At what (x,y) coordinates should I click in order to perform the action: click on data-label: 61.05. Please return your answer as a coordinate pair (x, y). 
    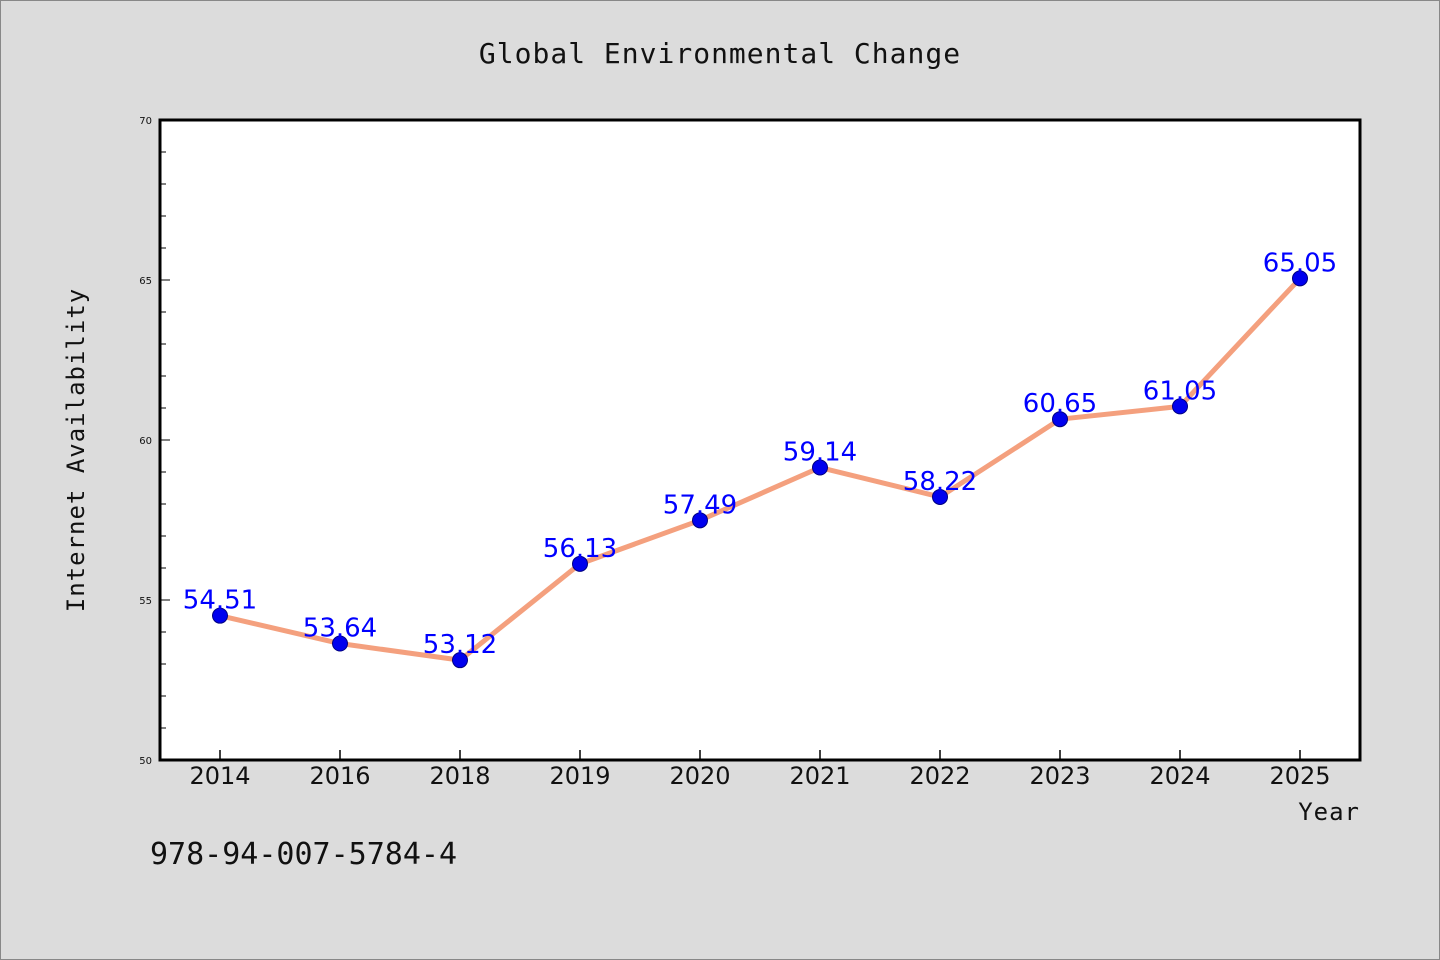
    Looking at the image, I should click on (1180, 391).